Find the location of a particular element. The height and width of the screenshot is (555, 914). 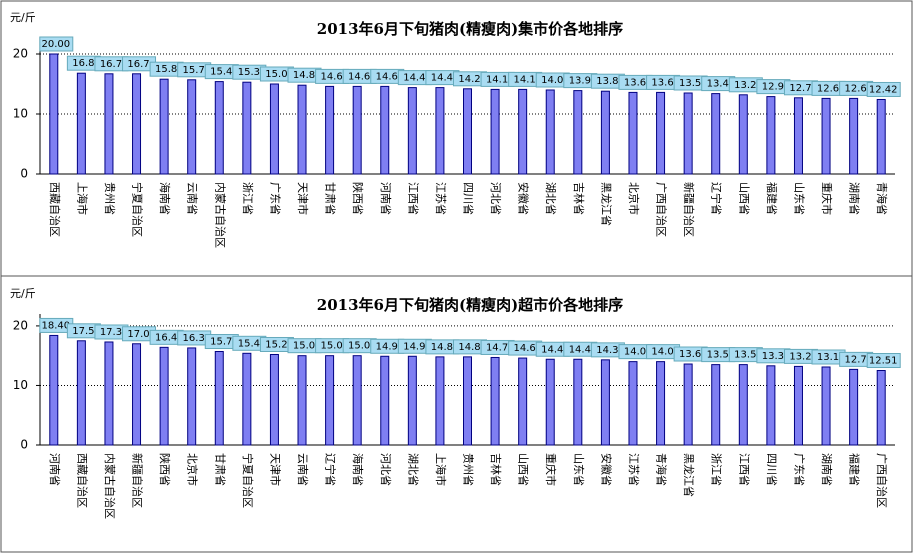

x-tick-label: 天津市 is located at coordinates (275, 469).